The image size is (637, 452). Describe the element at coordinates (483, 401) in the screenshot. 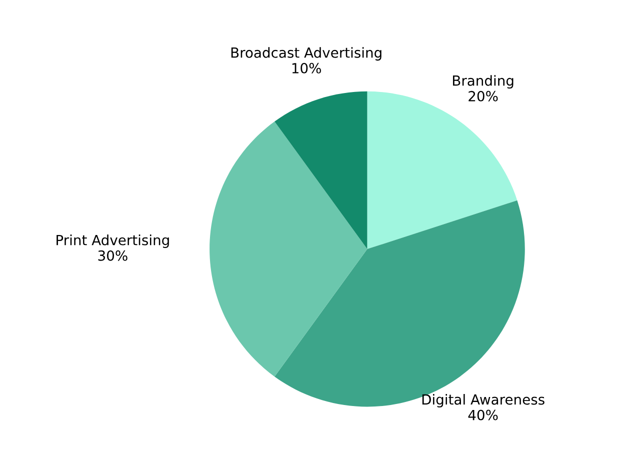

I see `slice-label: Digital Awareness` at that location.